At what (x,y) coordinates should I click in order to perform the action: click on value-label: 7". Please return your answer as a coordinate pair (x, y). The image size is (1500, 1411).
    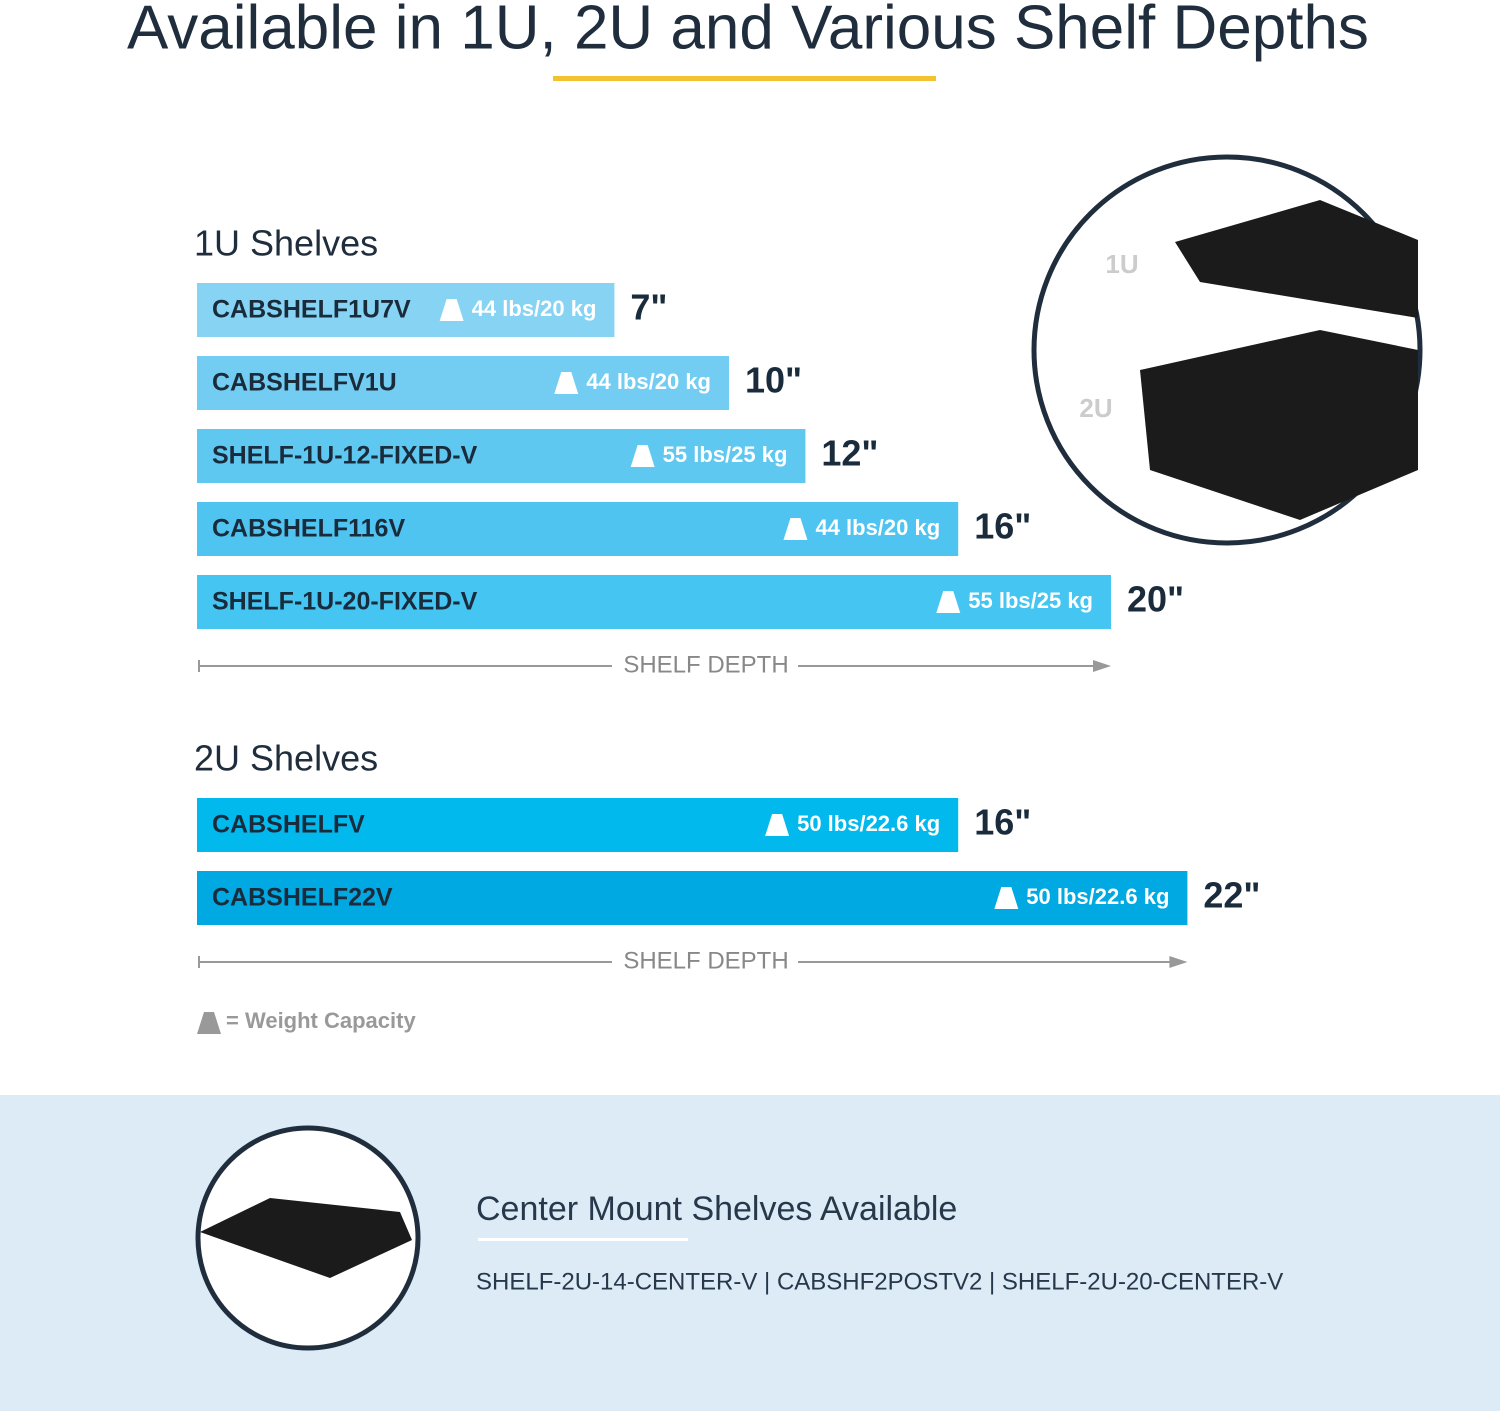
    Looking at the image, I should click on (648, 307).